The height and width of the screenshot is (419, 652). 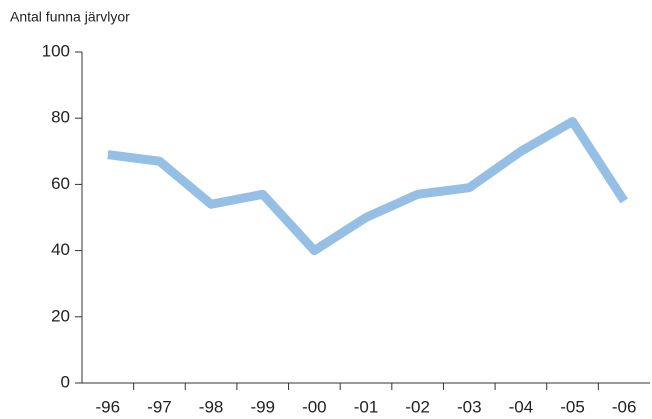 I want to click on y-tick-label: 0, so click(x=65, y=381).